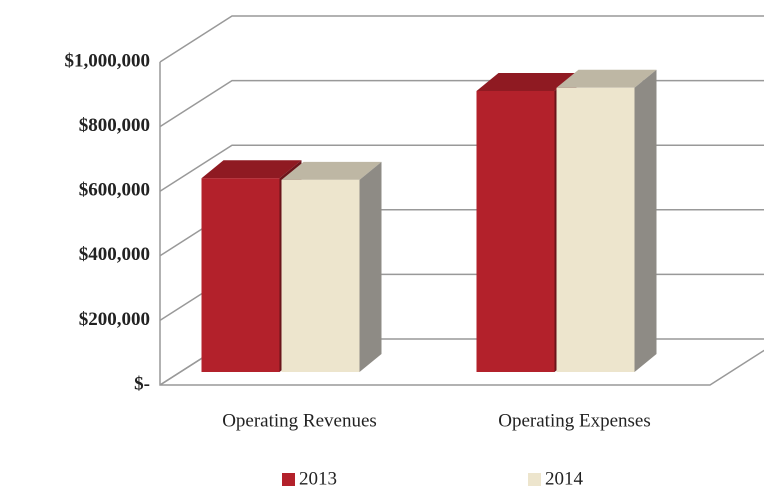  I want to click on x-tick-label: Operating Revenues, so click(299, 420).